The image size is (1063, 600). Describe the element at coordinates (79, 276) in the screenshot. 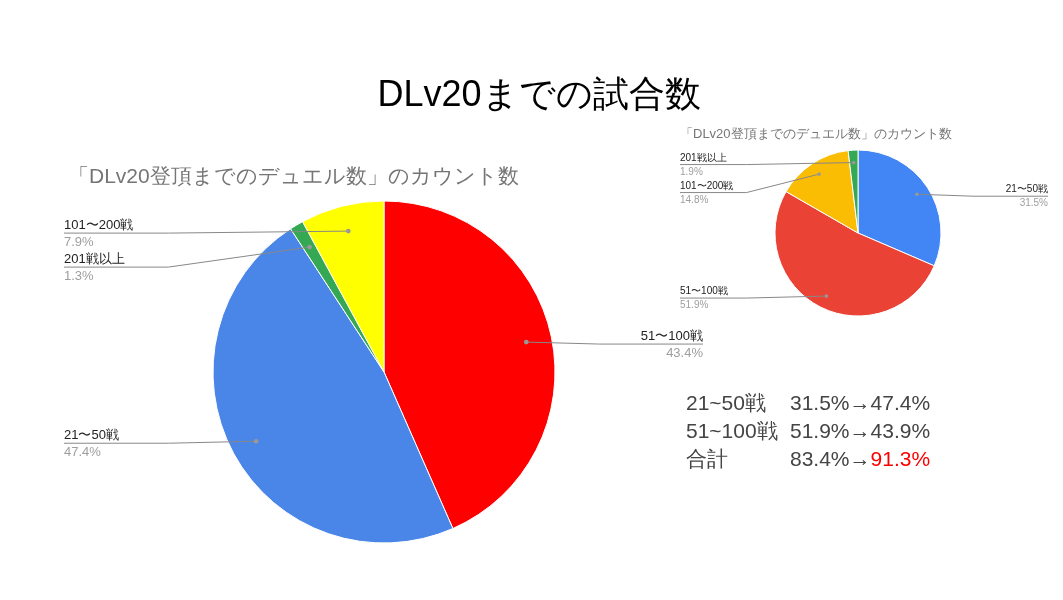

I see `data-label: 1.3%` at that location.